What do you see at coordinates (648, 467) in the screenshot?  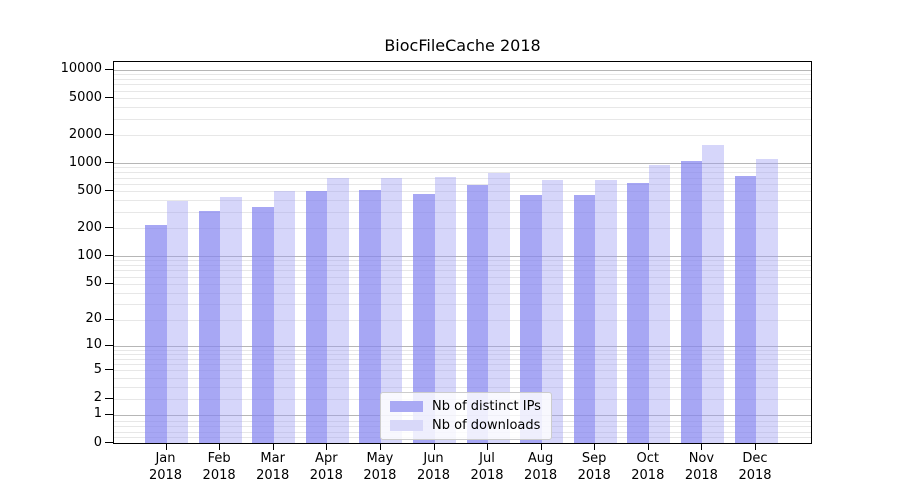 I see `x-tick-label: Oct 2018` at bounding box center [648, 467].